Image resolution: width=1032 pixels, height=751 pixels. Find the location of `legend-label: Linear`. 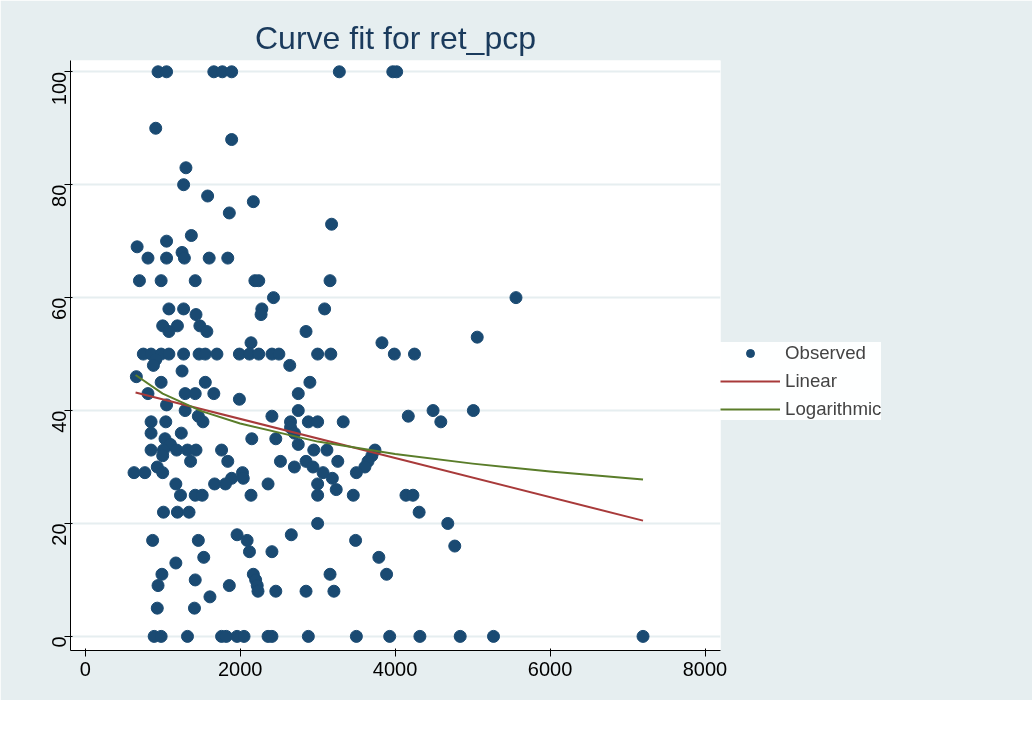

legend-label: Linear is located at coordinates (811, 381).